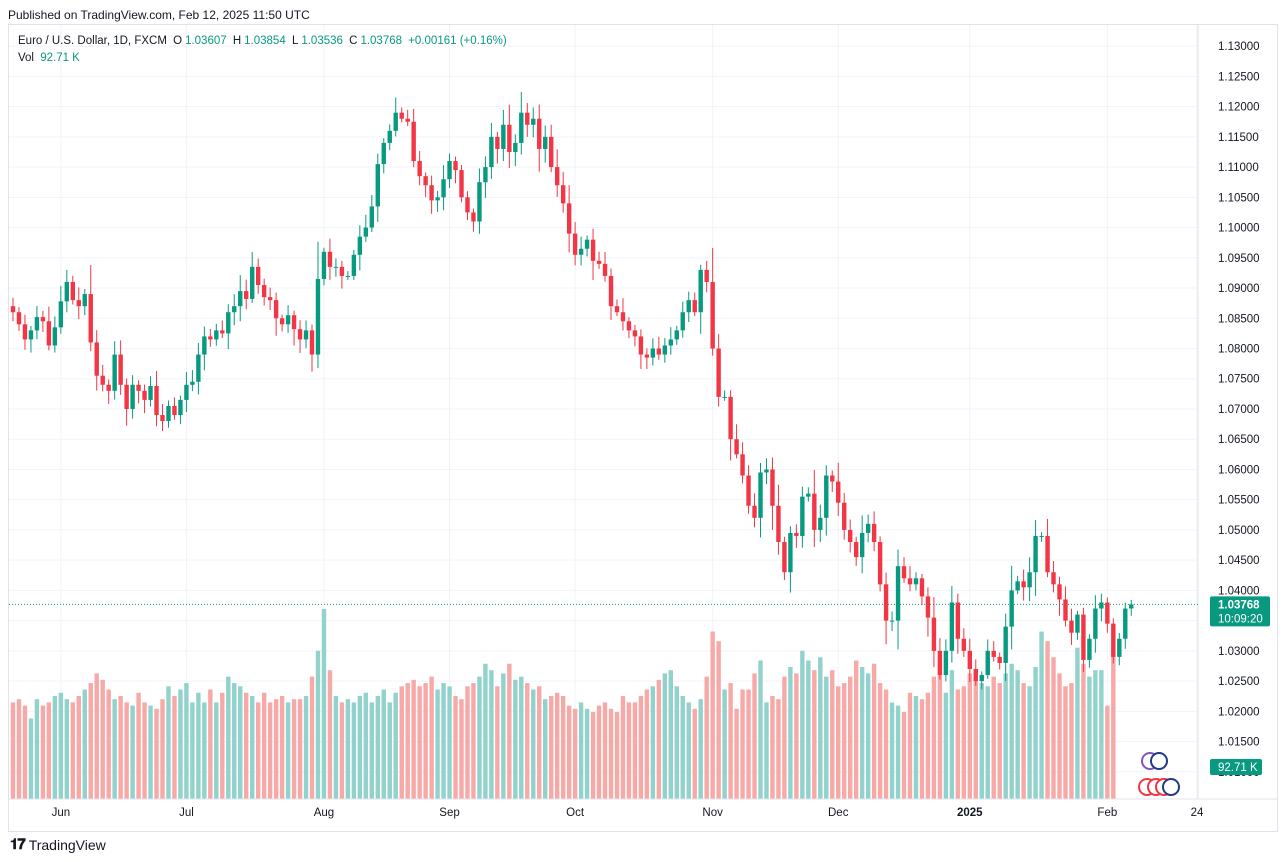 This screenshot has height=862, width=1286. Describe the element at coordinates (838, 813) in the screenshot. I see `x-tick-label: Dec` at that location.